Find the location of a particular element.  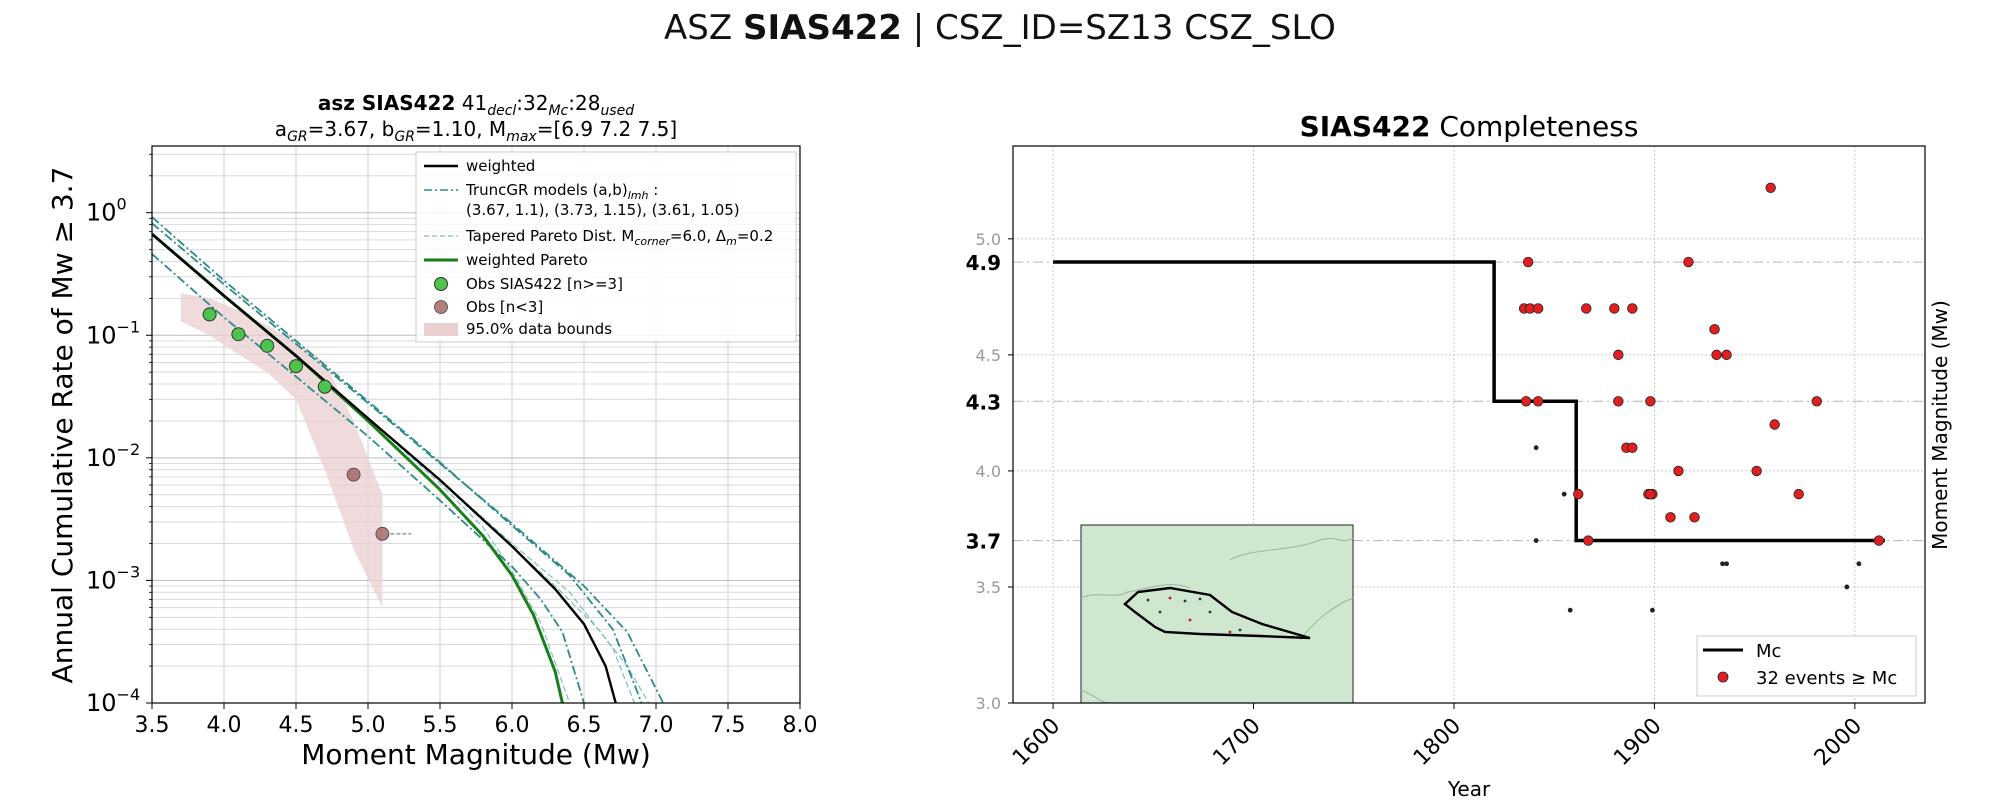

left-y-tick-label: 10⁻² is located at coordinates (113, 456).